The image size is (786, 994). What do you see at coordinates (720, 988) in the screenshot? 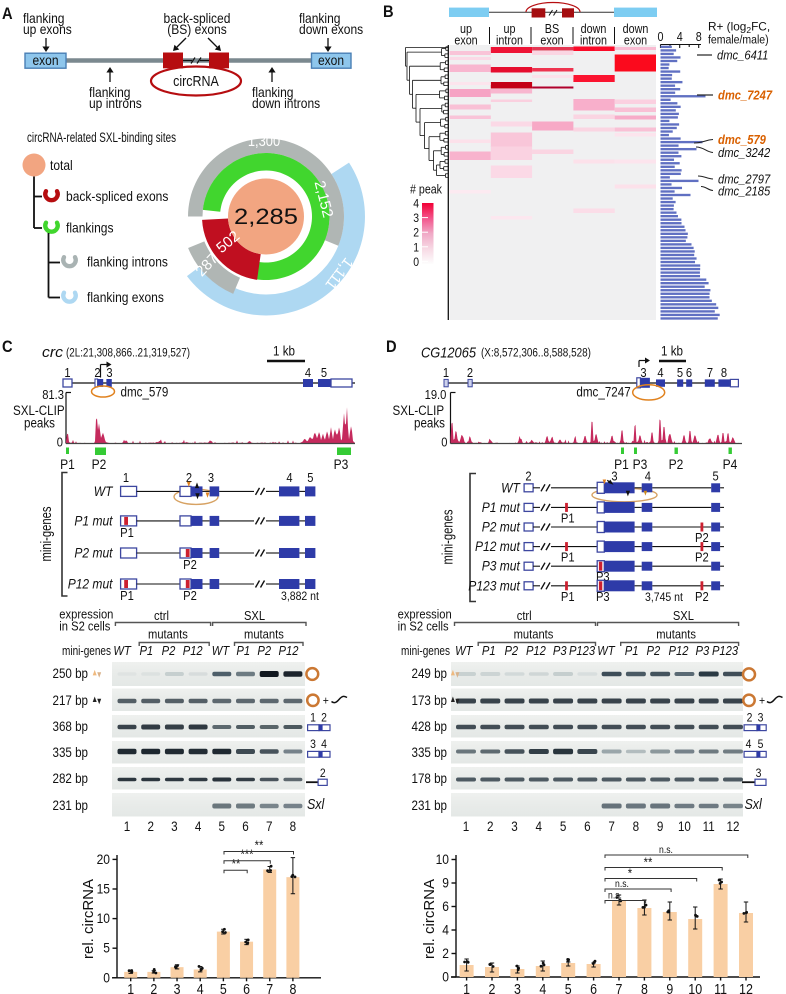
I see `svg-text: 11` at bounding box center [720, 988].